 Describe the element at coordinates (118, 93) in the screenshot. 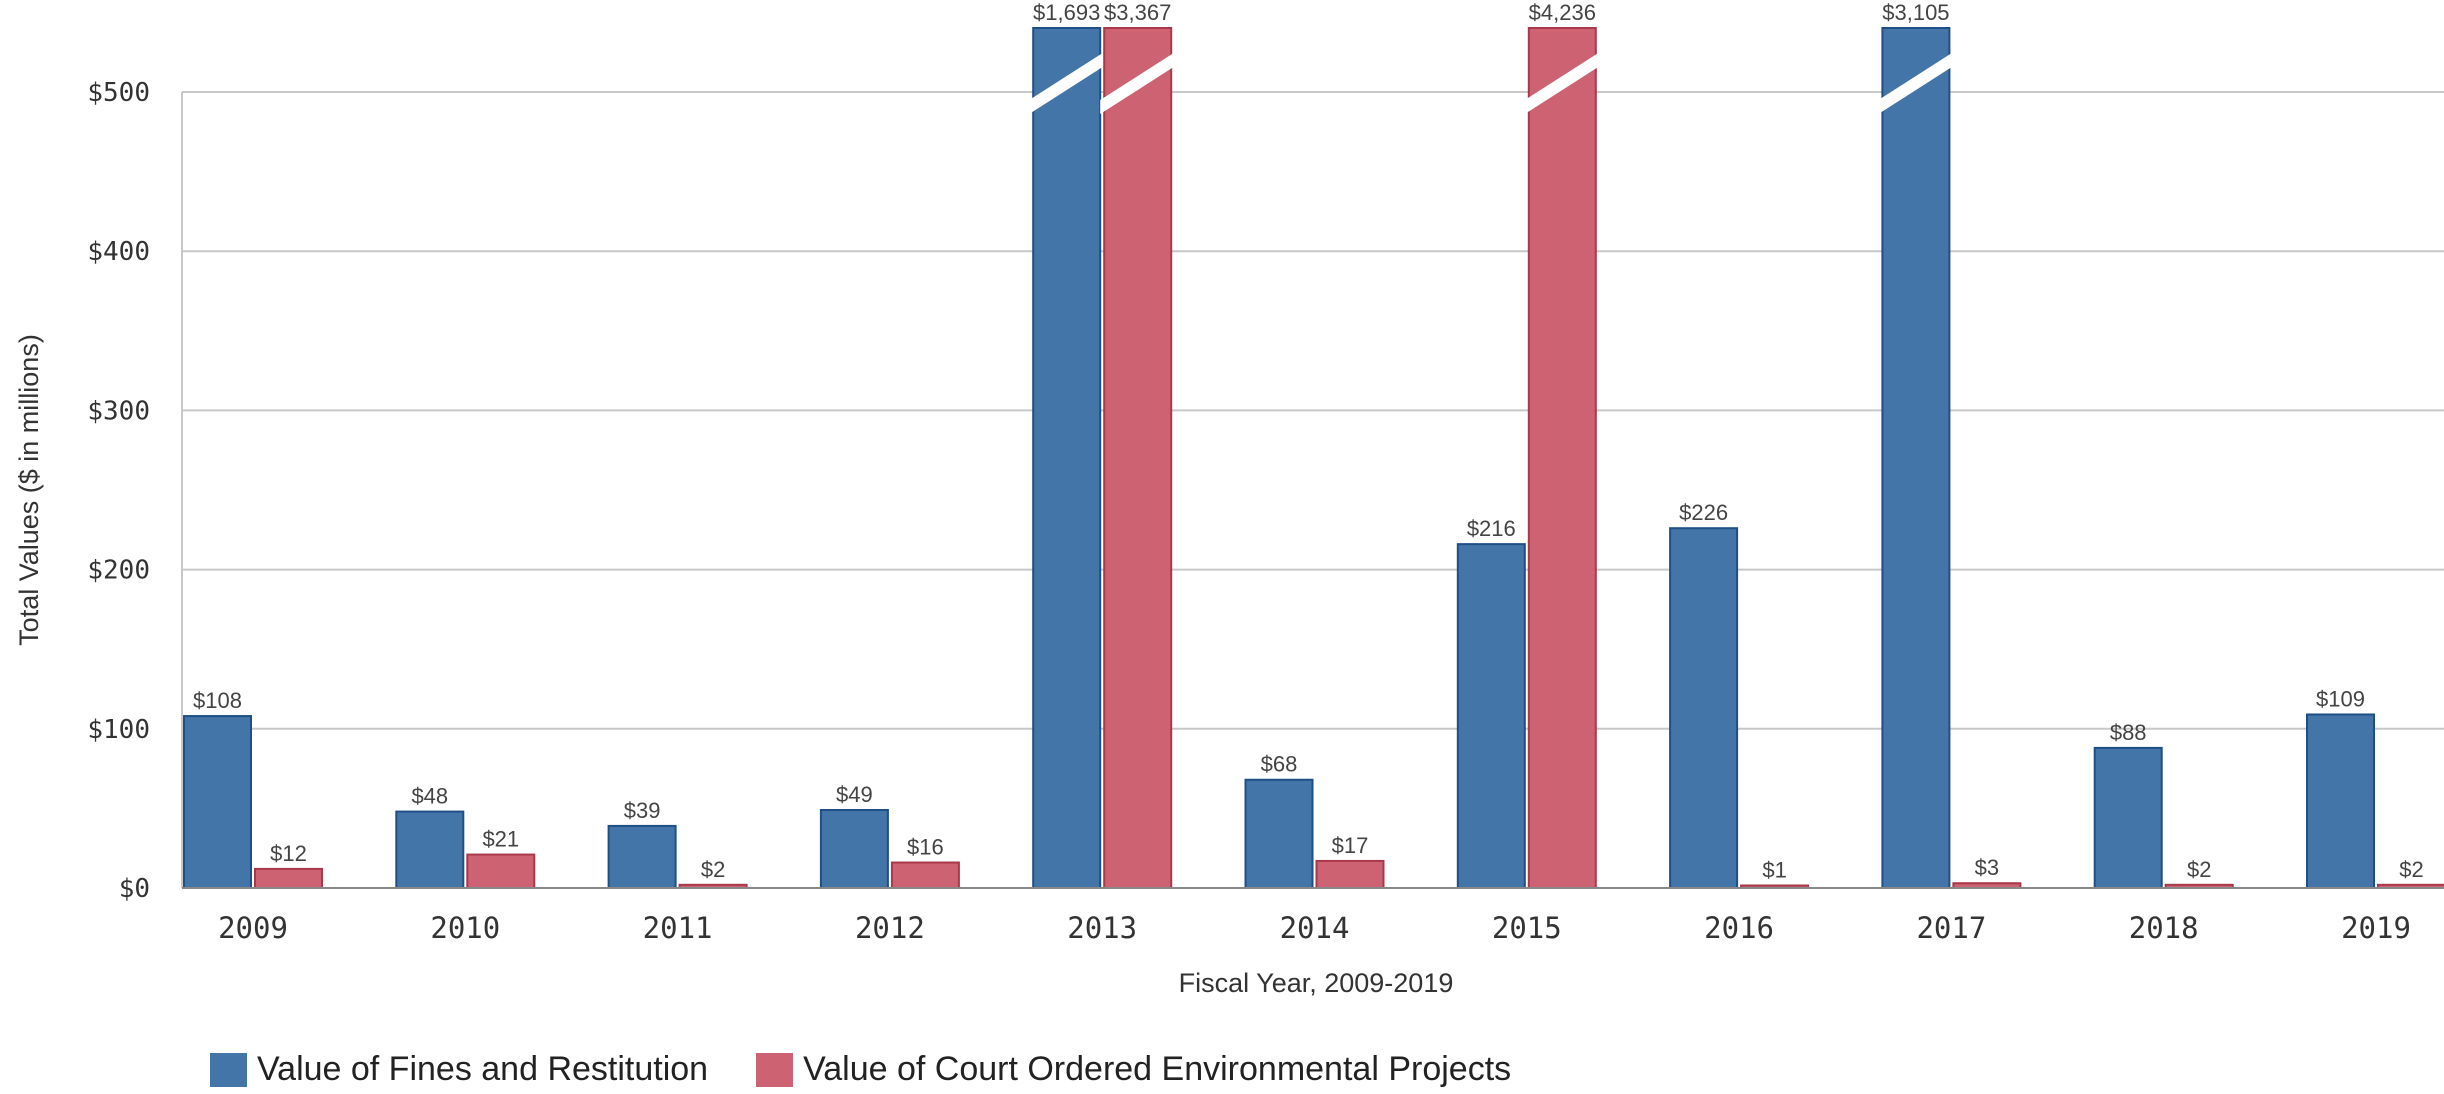

I see `y-tick-label: $500` at that location.